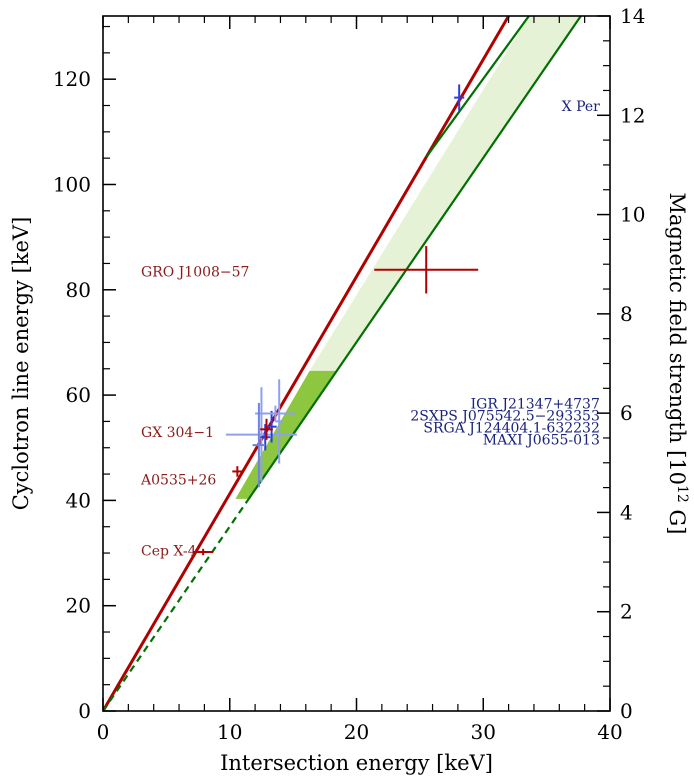  I want to click on y2-tick-label-7: 14, so click(632, 16).